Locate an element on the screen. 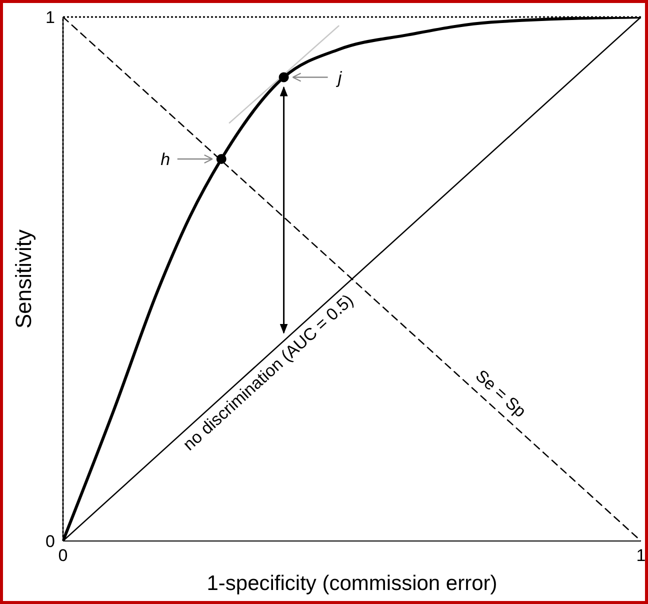 The width and height of the screenshot is (648, 604). annotation: h is located at coordinates (165, 160).